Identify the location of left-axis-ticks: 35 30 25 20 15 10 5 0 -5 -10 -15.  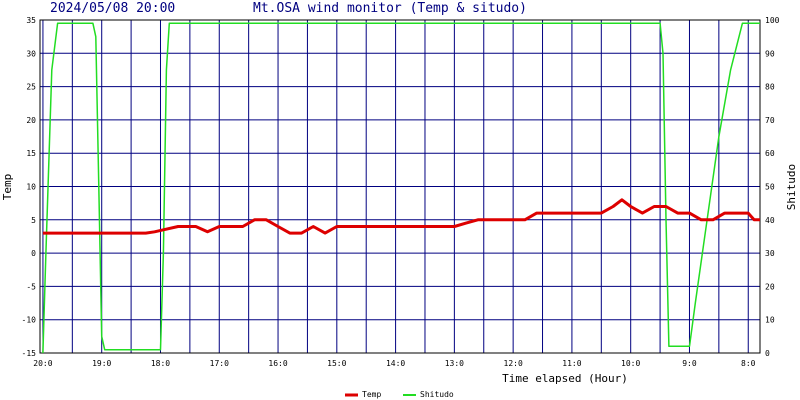
(29, 187).